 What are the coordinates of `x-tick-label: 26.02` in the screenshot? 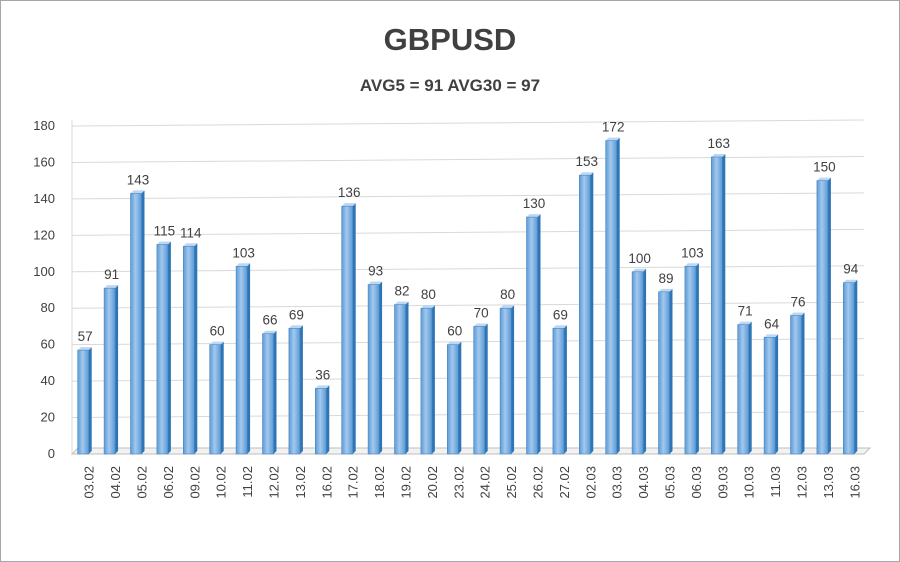 It's located at (538, 482).